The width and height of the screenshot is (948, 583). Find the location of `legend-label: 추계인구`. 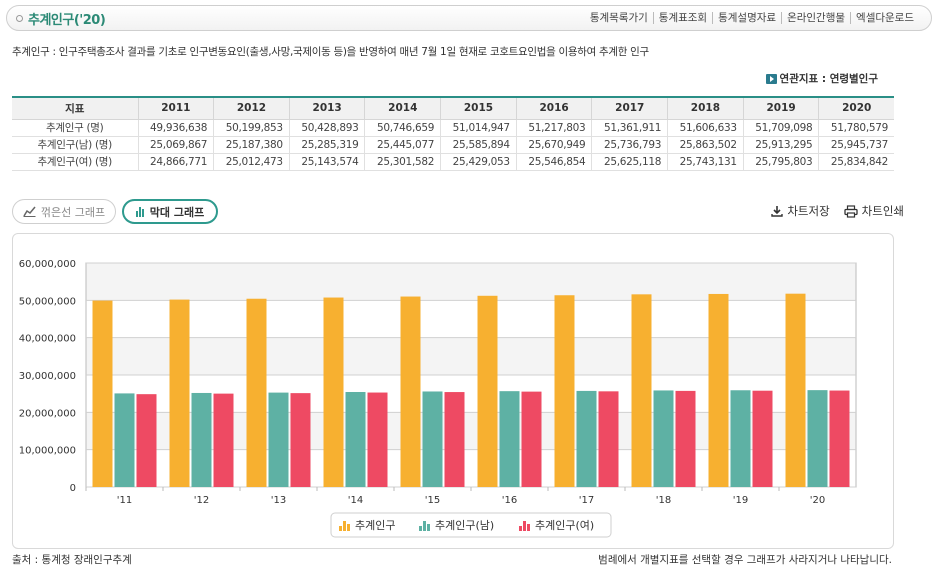

legend-label: 추계인구 is located at coordinates (375, 525).